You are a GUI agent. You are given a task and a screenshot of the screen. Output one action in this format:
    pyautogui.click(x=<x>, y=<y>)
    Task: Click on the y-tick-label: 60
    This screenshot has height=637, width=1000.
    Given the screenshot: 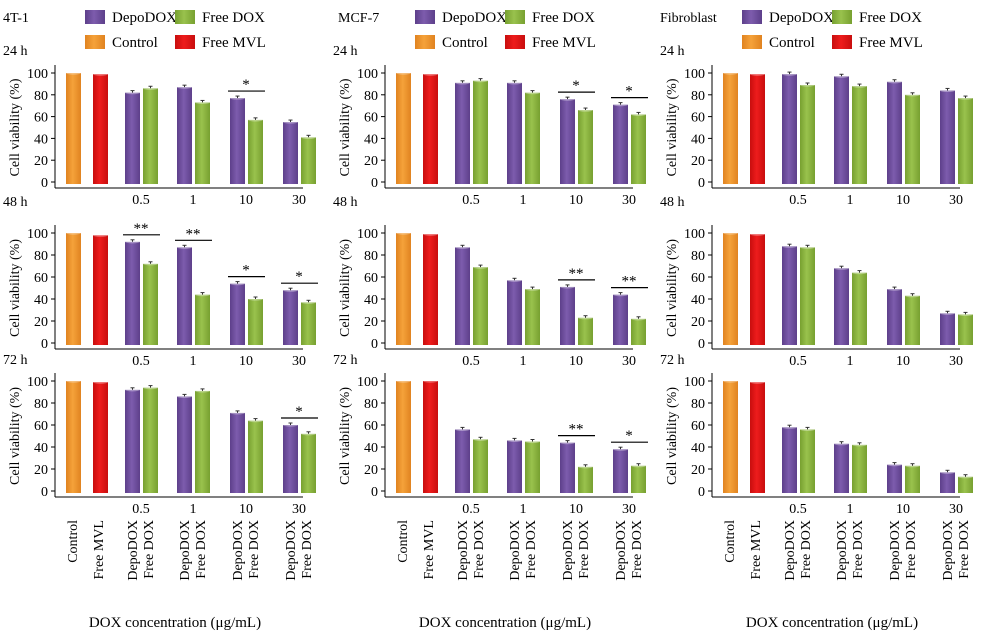 What is the action you would take?
    pyautogui.click(x=698, y=426)
    